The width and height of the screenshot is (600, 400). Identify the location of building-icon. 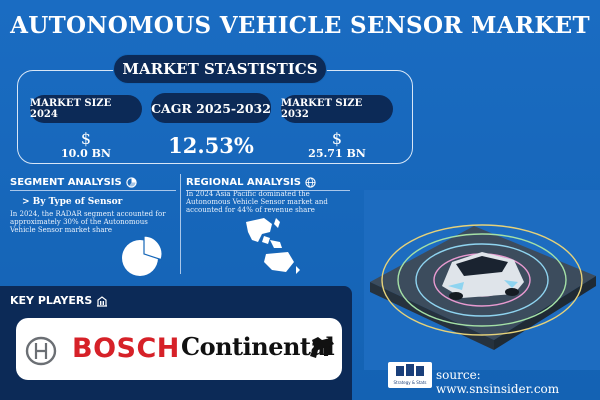
(102, 301).